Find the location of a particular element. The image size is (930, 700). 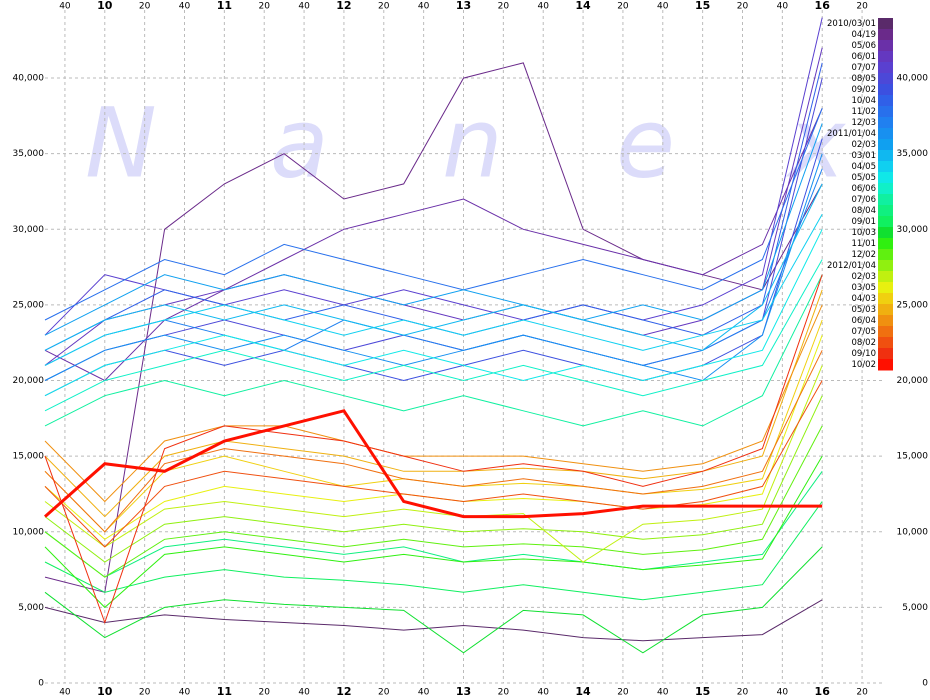

legend-label: 04/19 is located at coordinates (864, 35).